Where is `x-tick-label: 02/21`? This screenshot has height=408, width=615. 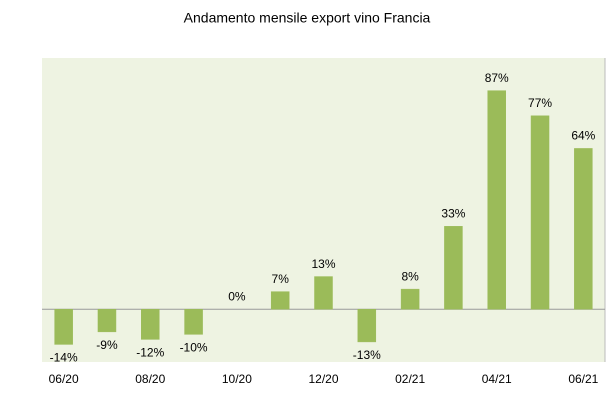 x-tick-label: 02/21 is located at coordinates (410, 379).